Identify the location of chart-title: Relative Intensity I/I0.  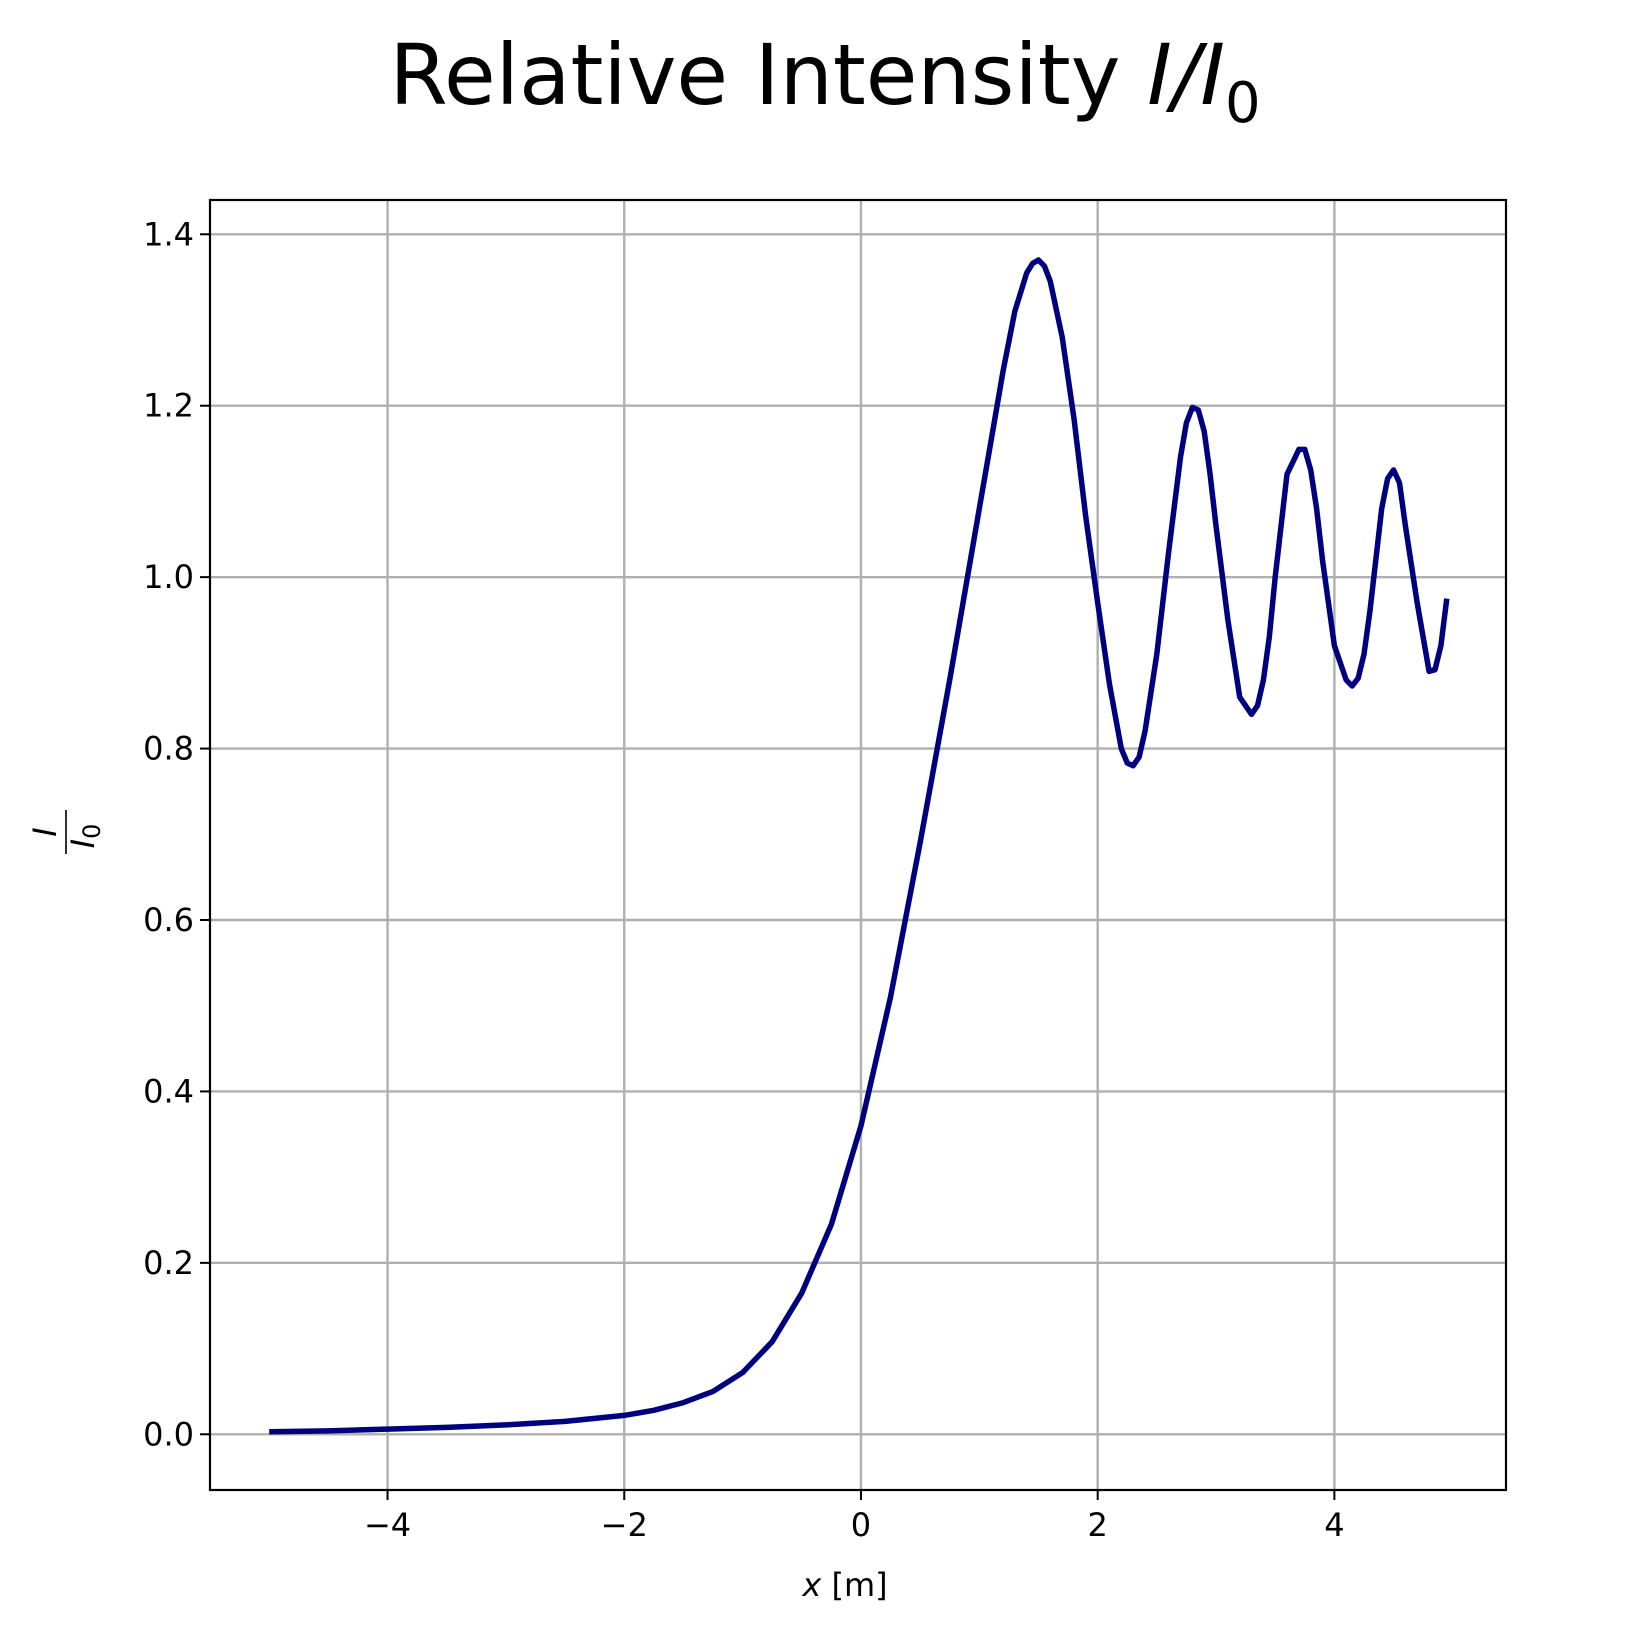
(824, 81).